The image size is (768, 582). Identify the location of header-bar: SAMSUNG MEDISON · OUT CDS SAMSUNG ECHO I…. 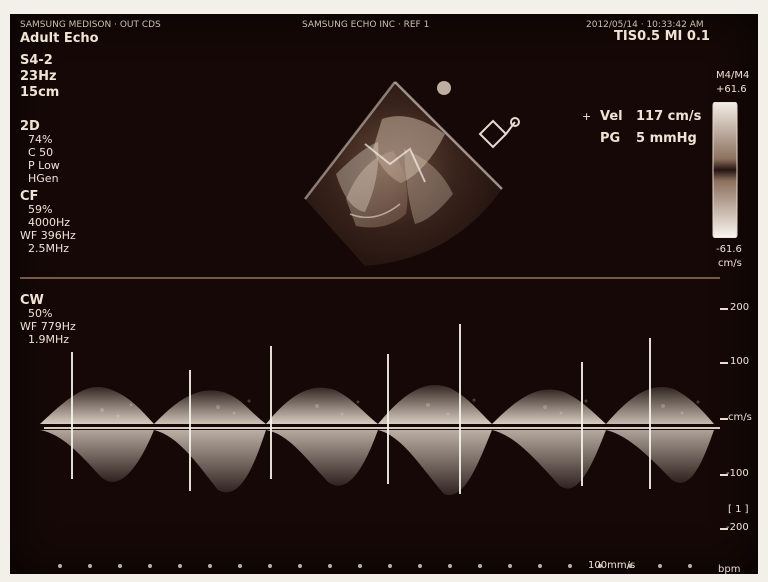
(384, 26).